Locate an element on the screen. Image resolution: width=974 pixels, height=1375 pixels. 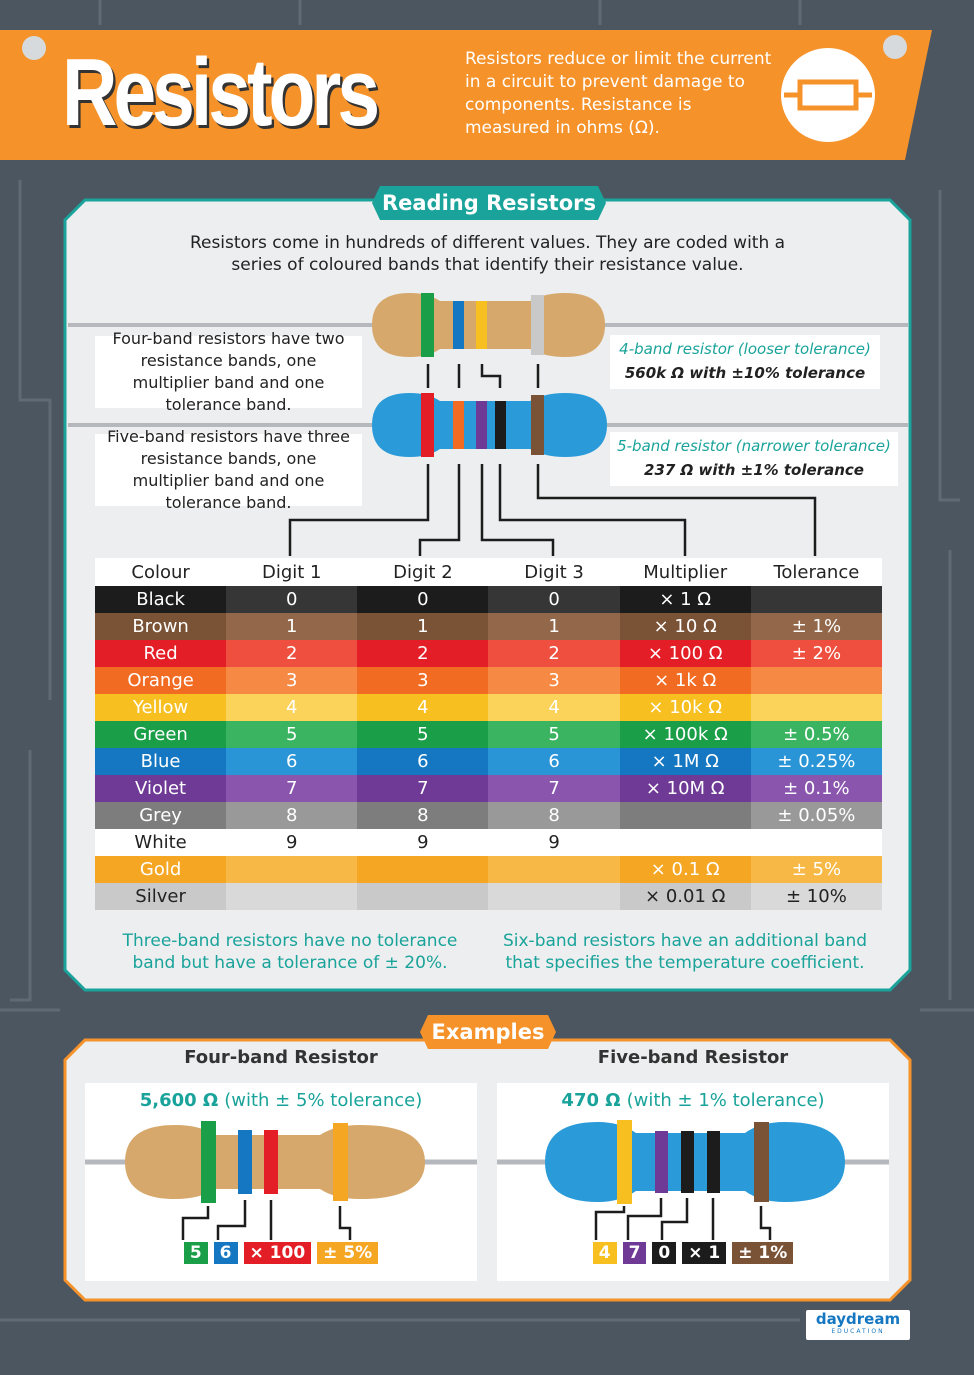
table-row: Orange 3 3 3 × 1k Ω is located at coordinates (488, 680).